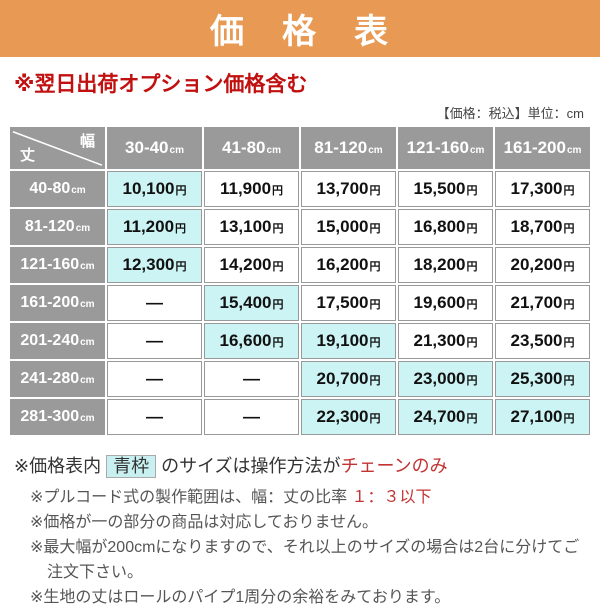 The height and width of the screenshot is (610, 600). What do you see at coordinates (445, 148) in the screenshot?
I see `col-header: 121-160cm` at bounding box center [445, 148].